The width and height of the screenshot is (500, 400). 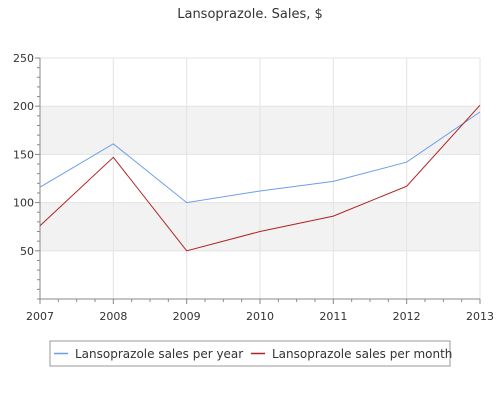 What do you see at coordinates (23, 106) in the screenshot?
I see `y-tick-label: 200` at bounding box center [23, 106].